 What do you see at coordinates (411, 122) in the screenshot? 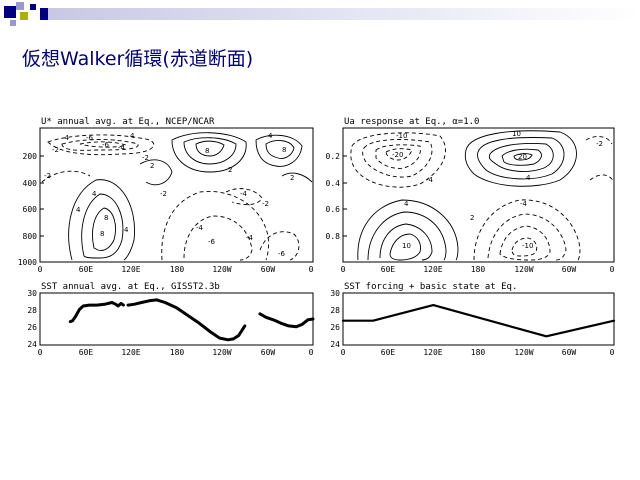
I see `panel2-title: Ua response at Eq., α=1.0` at bounding box center [411, 122].